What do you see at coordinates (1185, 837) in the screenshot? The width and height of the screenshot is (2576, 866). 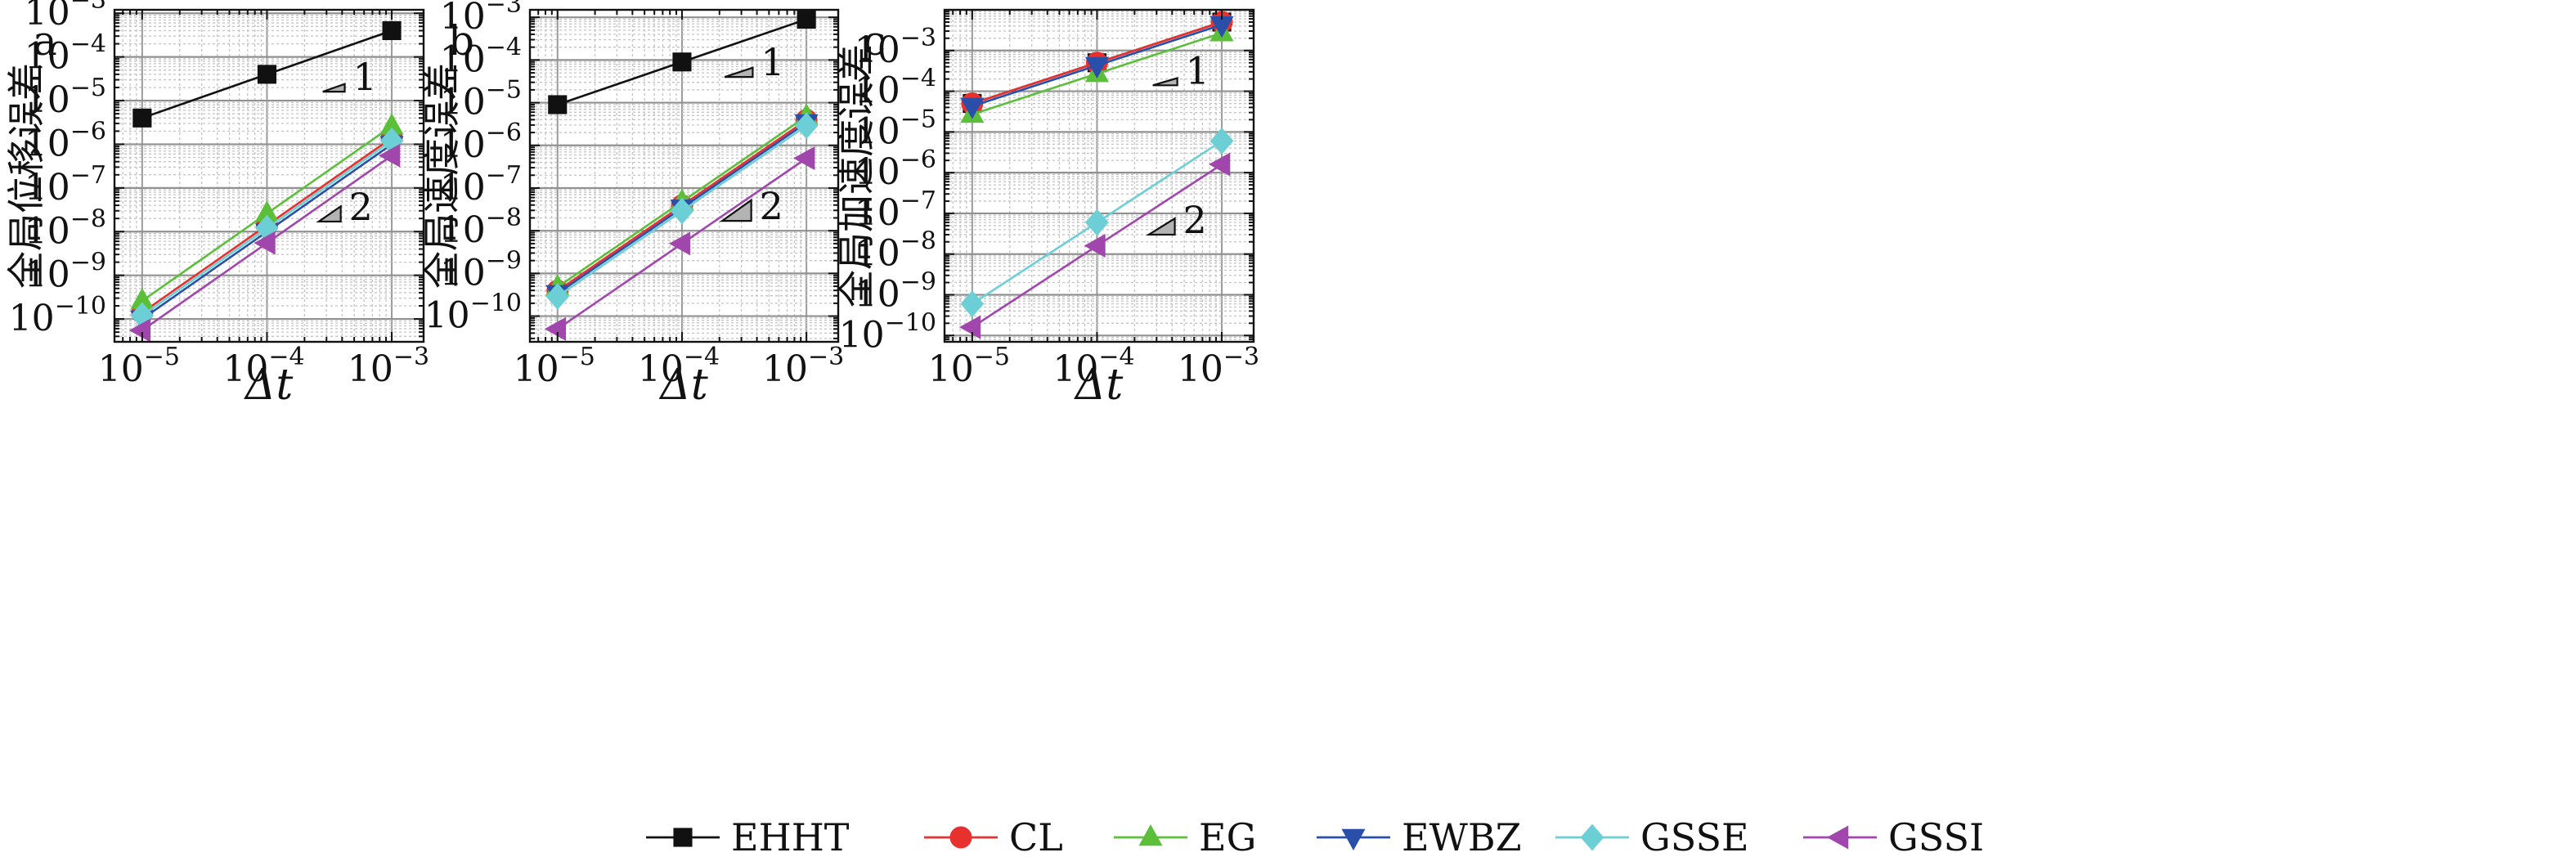 I see `legend-item-eg: EG` at bounding box center [1185, 837].